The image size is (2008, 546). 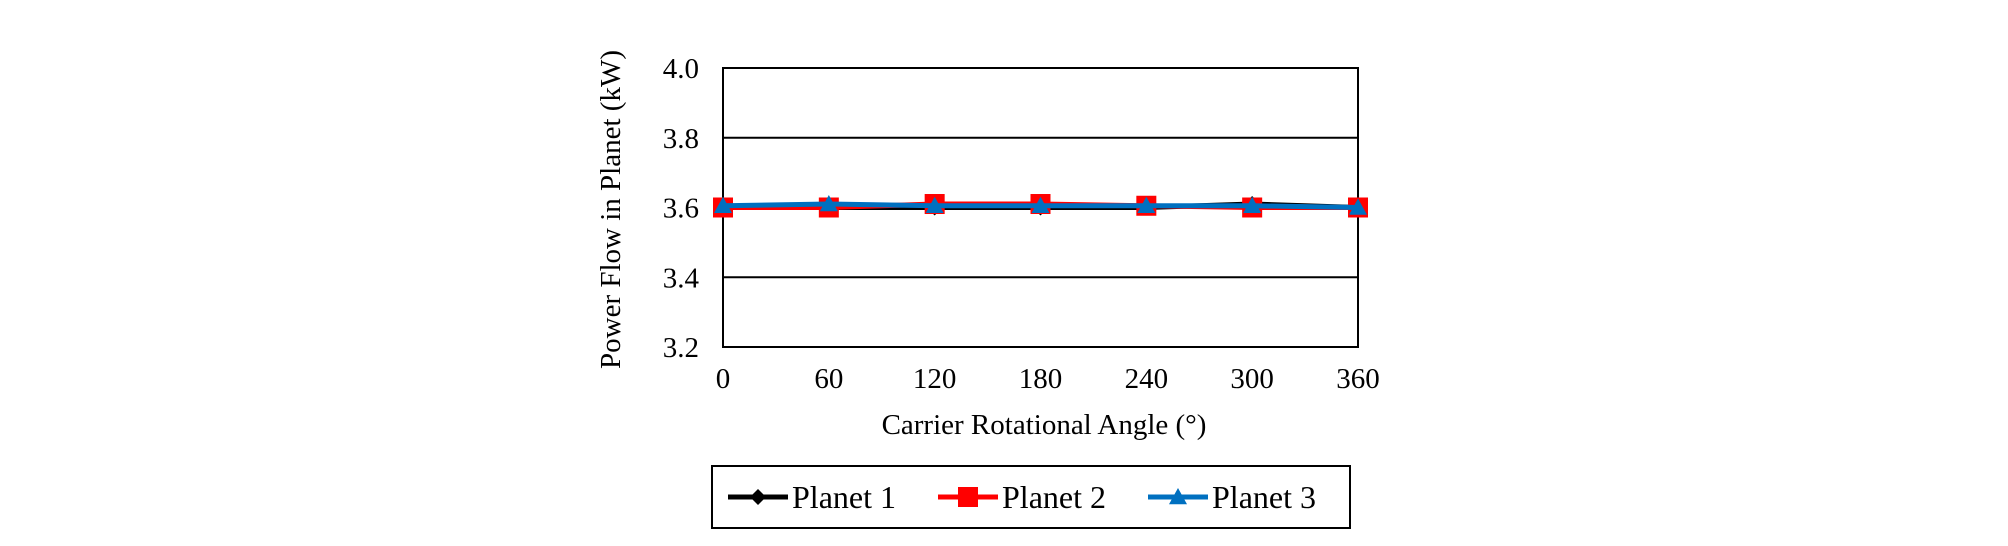 I want to click on legend-label: Planet 3, so click(x=1264, y=497).